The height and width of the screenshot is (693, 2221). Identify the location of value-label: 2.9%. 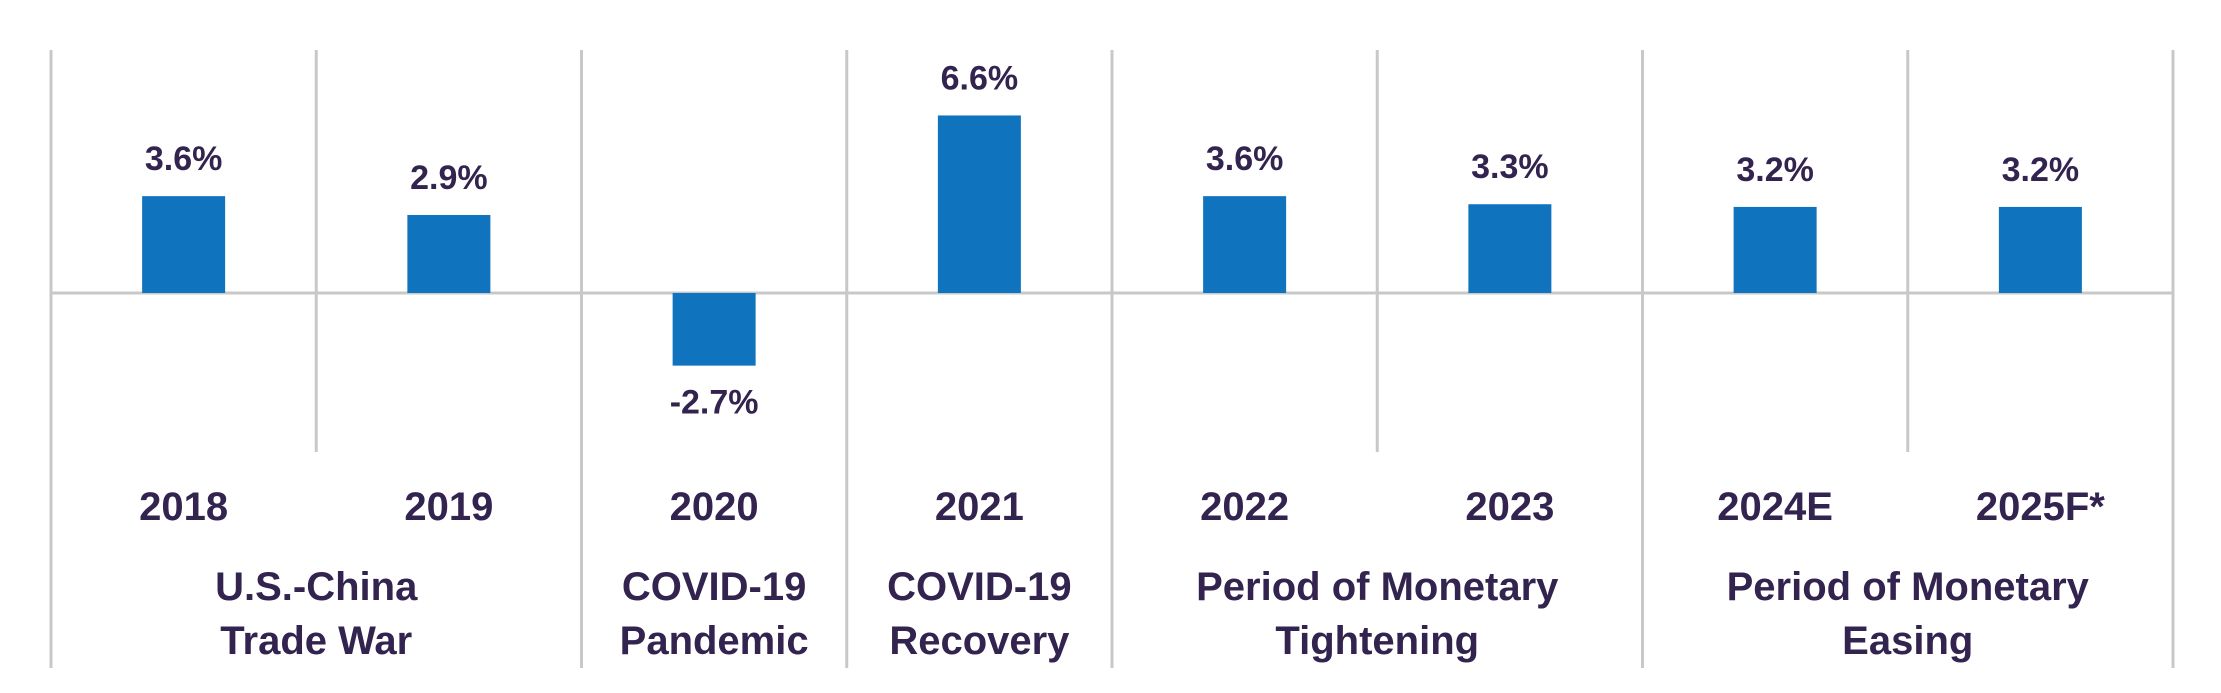
(449, 178).